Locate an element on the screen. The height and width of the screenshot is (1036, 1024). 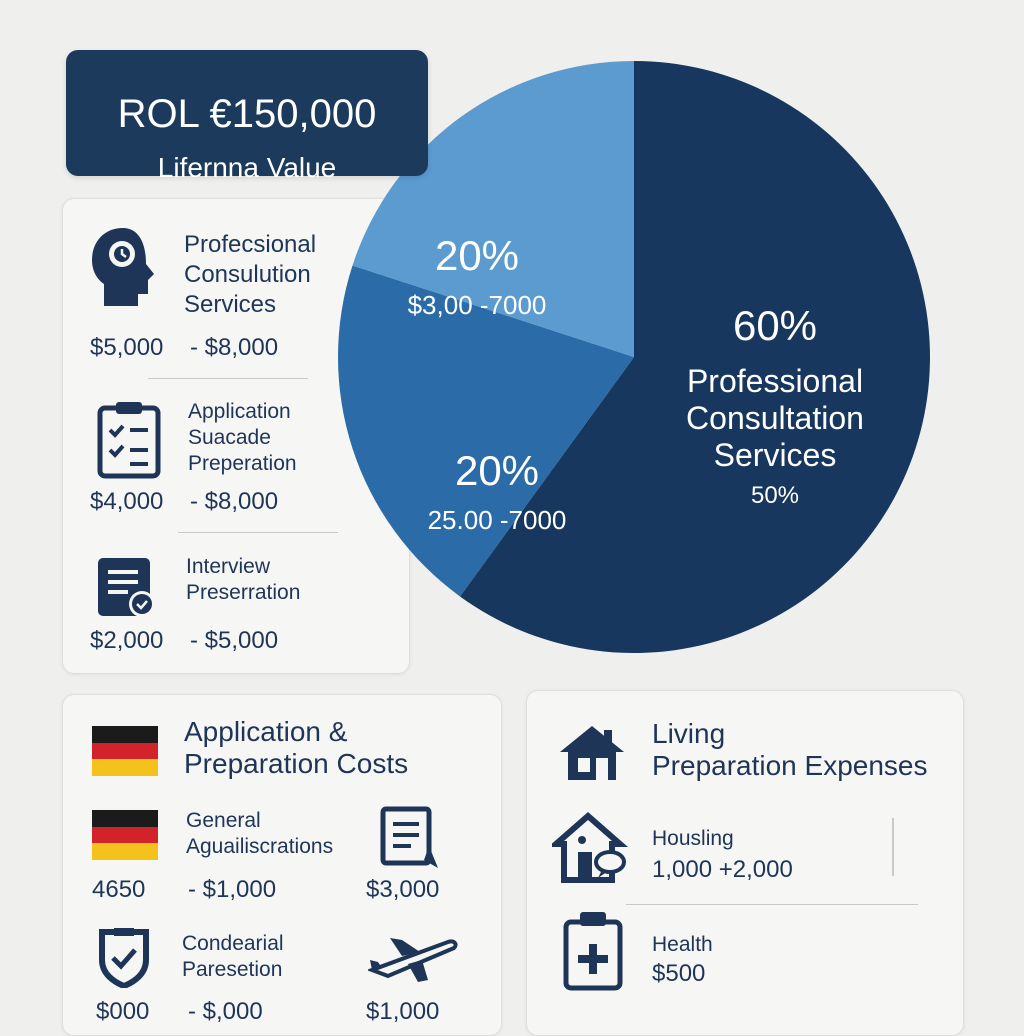
cost-right-value: $3,000 is located at coordinates (403, 889).